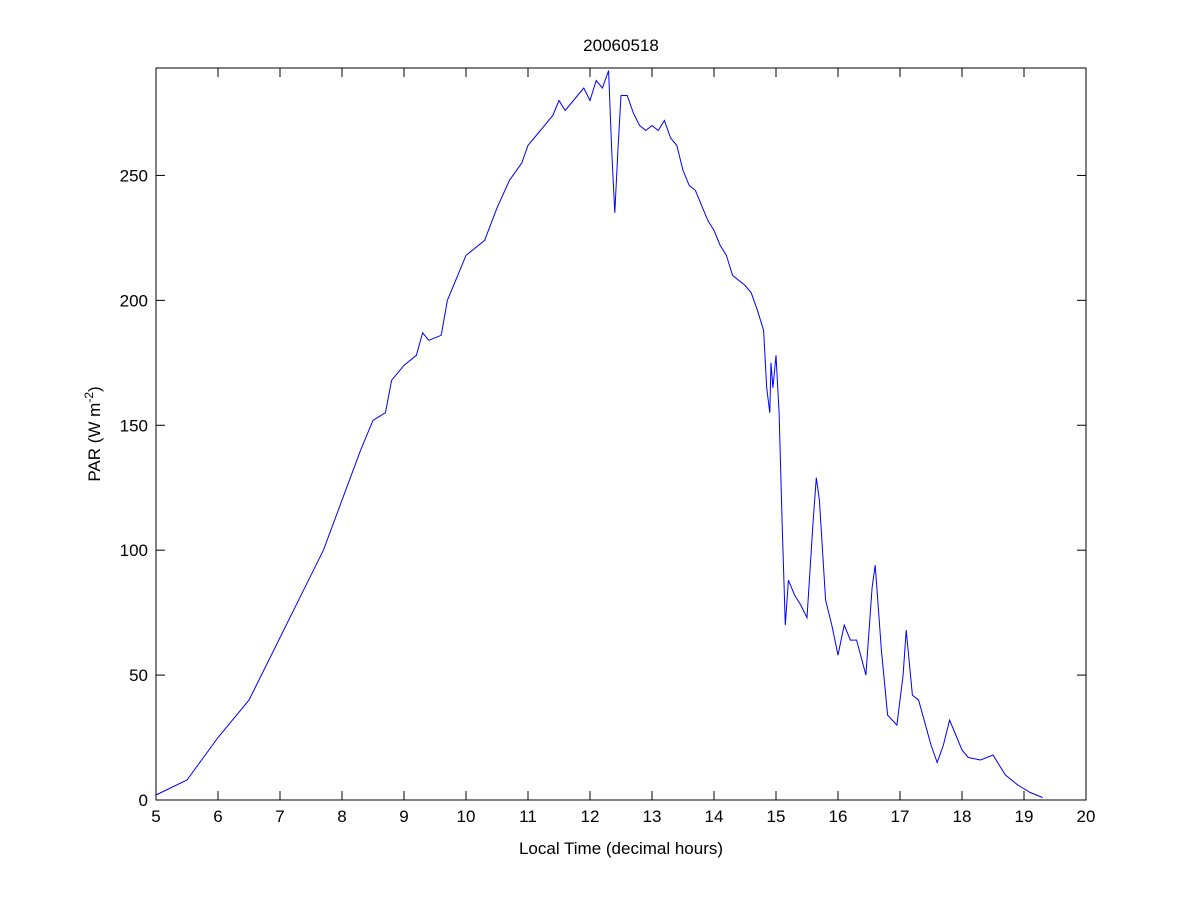  Describe the element at coordinates (714, 816) in the screenshot. I see `x-tick-label: 14` at that location.